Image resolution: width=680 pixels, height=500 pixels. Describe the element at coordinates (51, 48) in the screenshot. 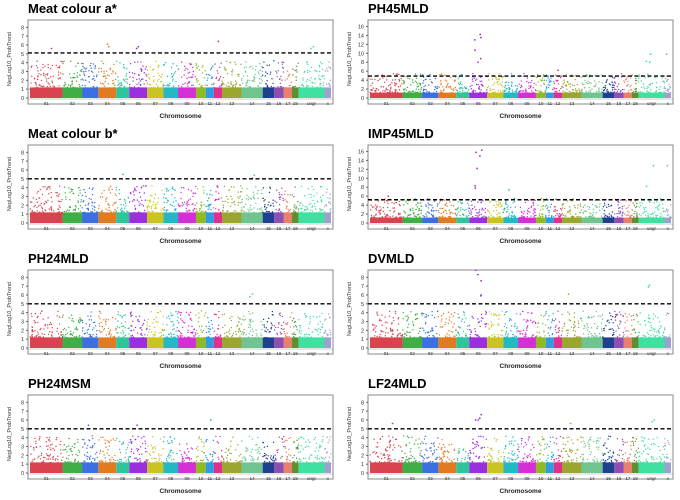

I see `snp-peak-point` at that location.